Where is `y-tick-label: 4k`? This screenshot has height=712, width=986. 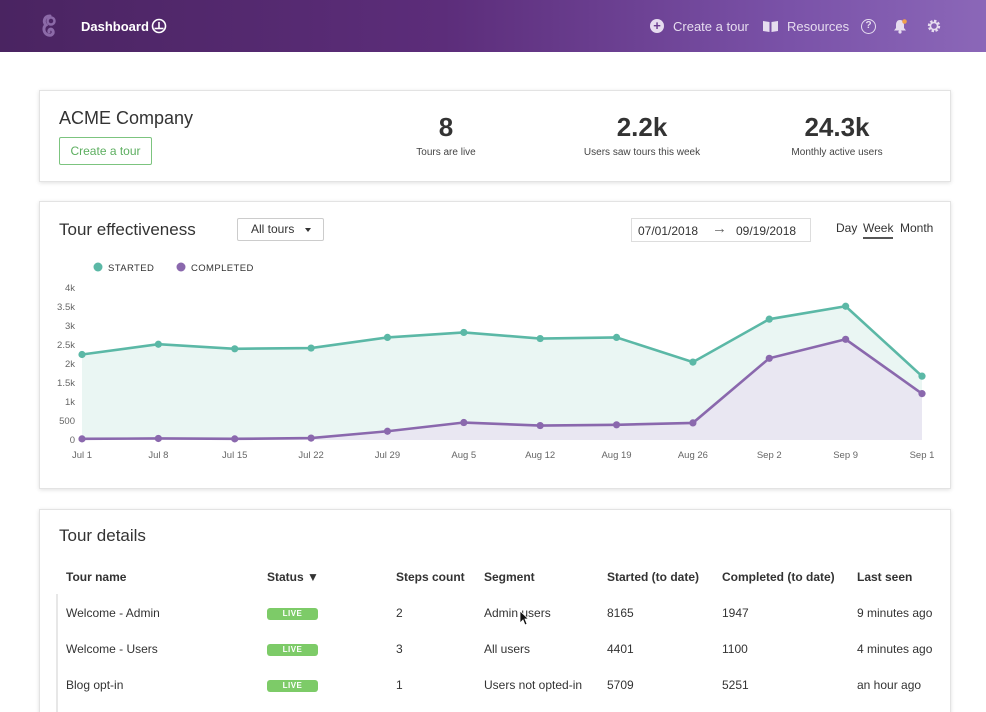 y-tick-label: 4k is located at coordinates (70, 288).